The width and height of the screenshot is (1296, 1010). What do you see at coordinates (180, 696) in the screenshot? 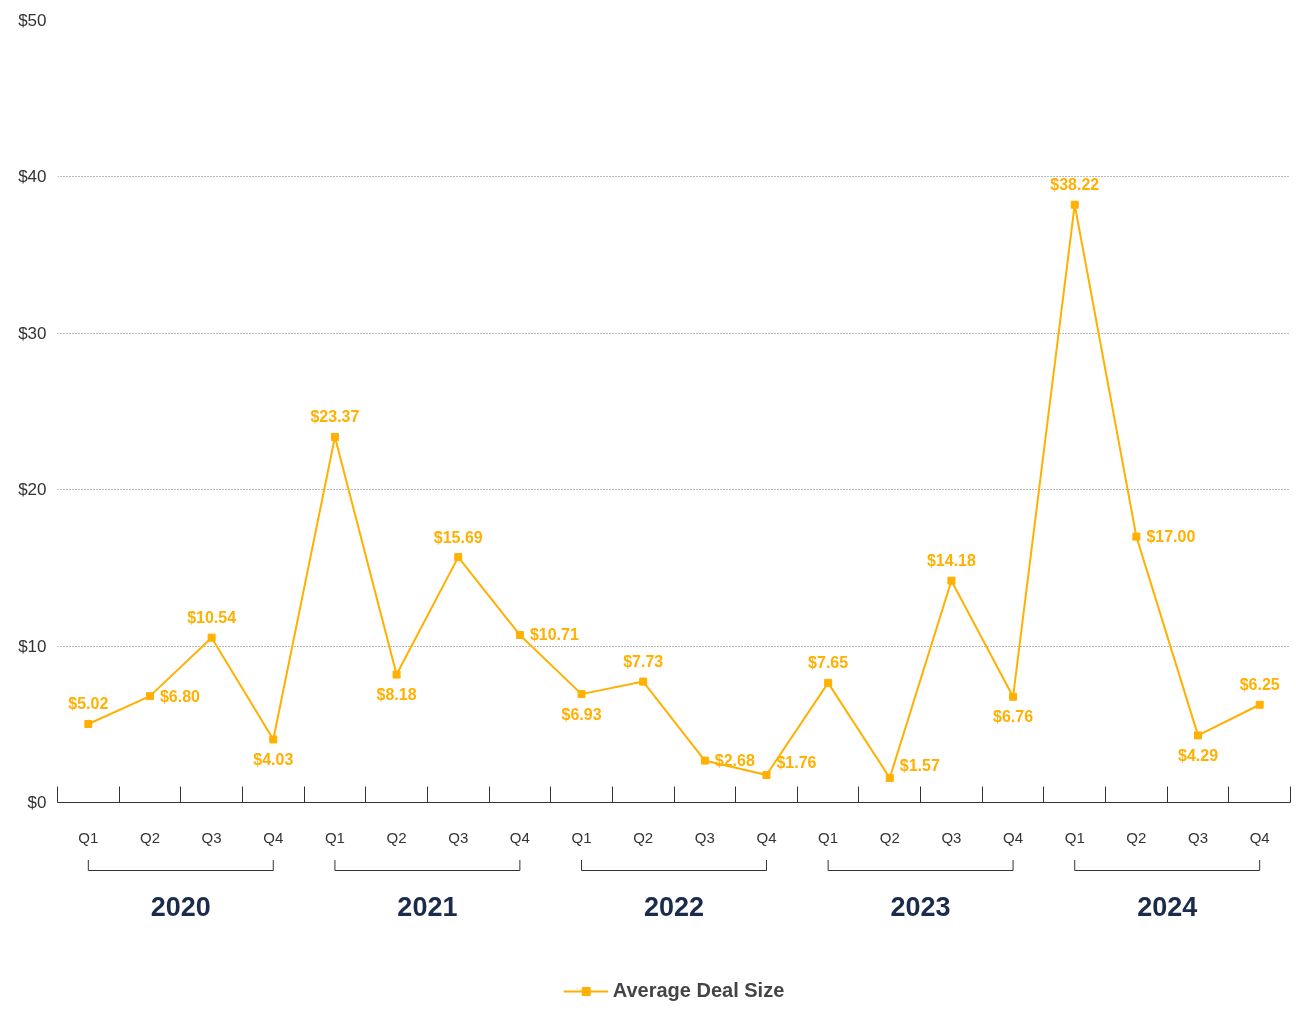
I see `text: $6.80` at bounding box center [180, 696].